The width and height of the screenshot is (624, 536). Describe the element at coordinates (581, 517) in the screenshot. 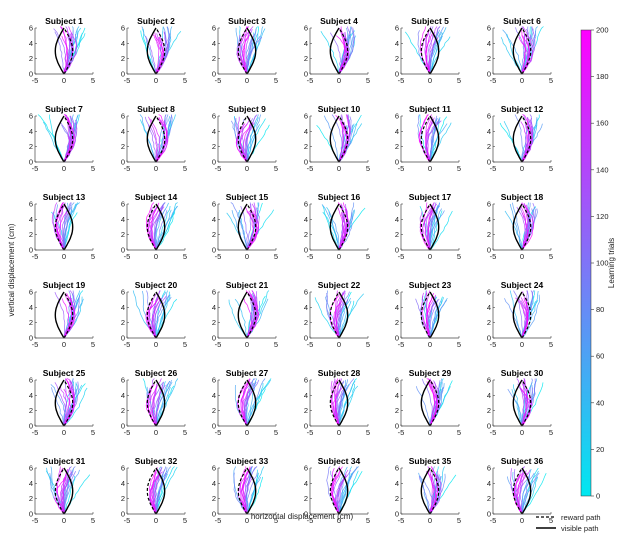

I see `legend-reward-path-label: reward path` at that location.